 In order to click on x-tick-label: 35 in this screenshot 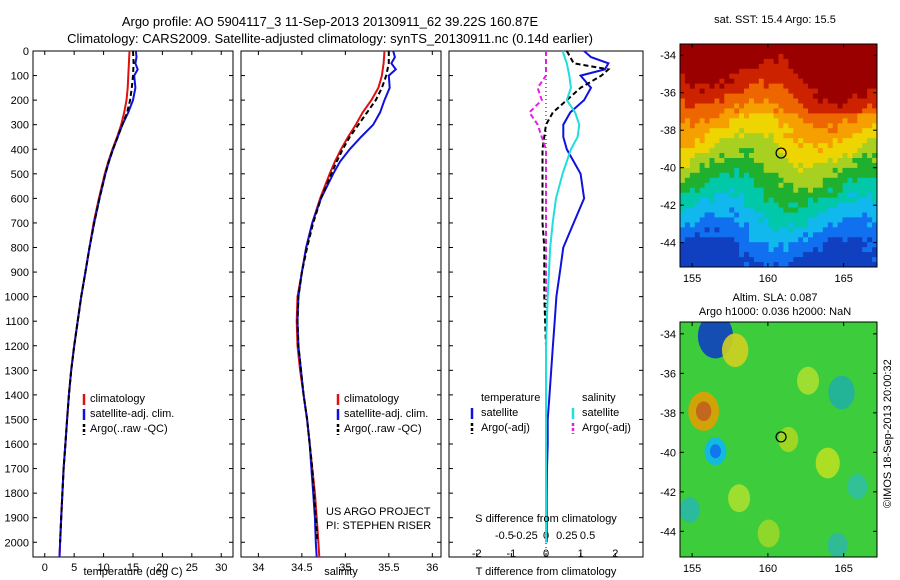, I will do `click(345, 568)`.